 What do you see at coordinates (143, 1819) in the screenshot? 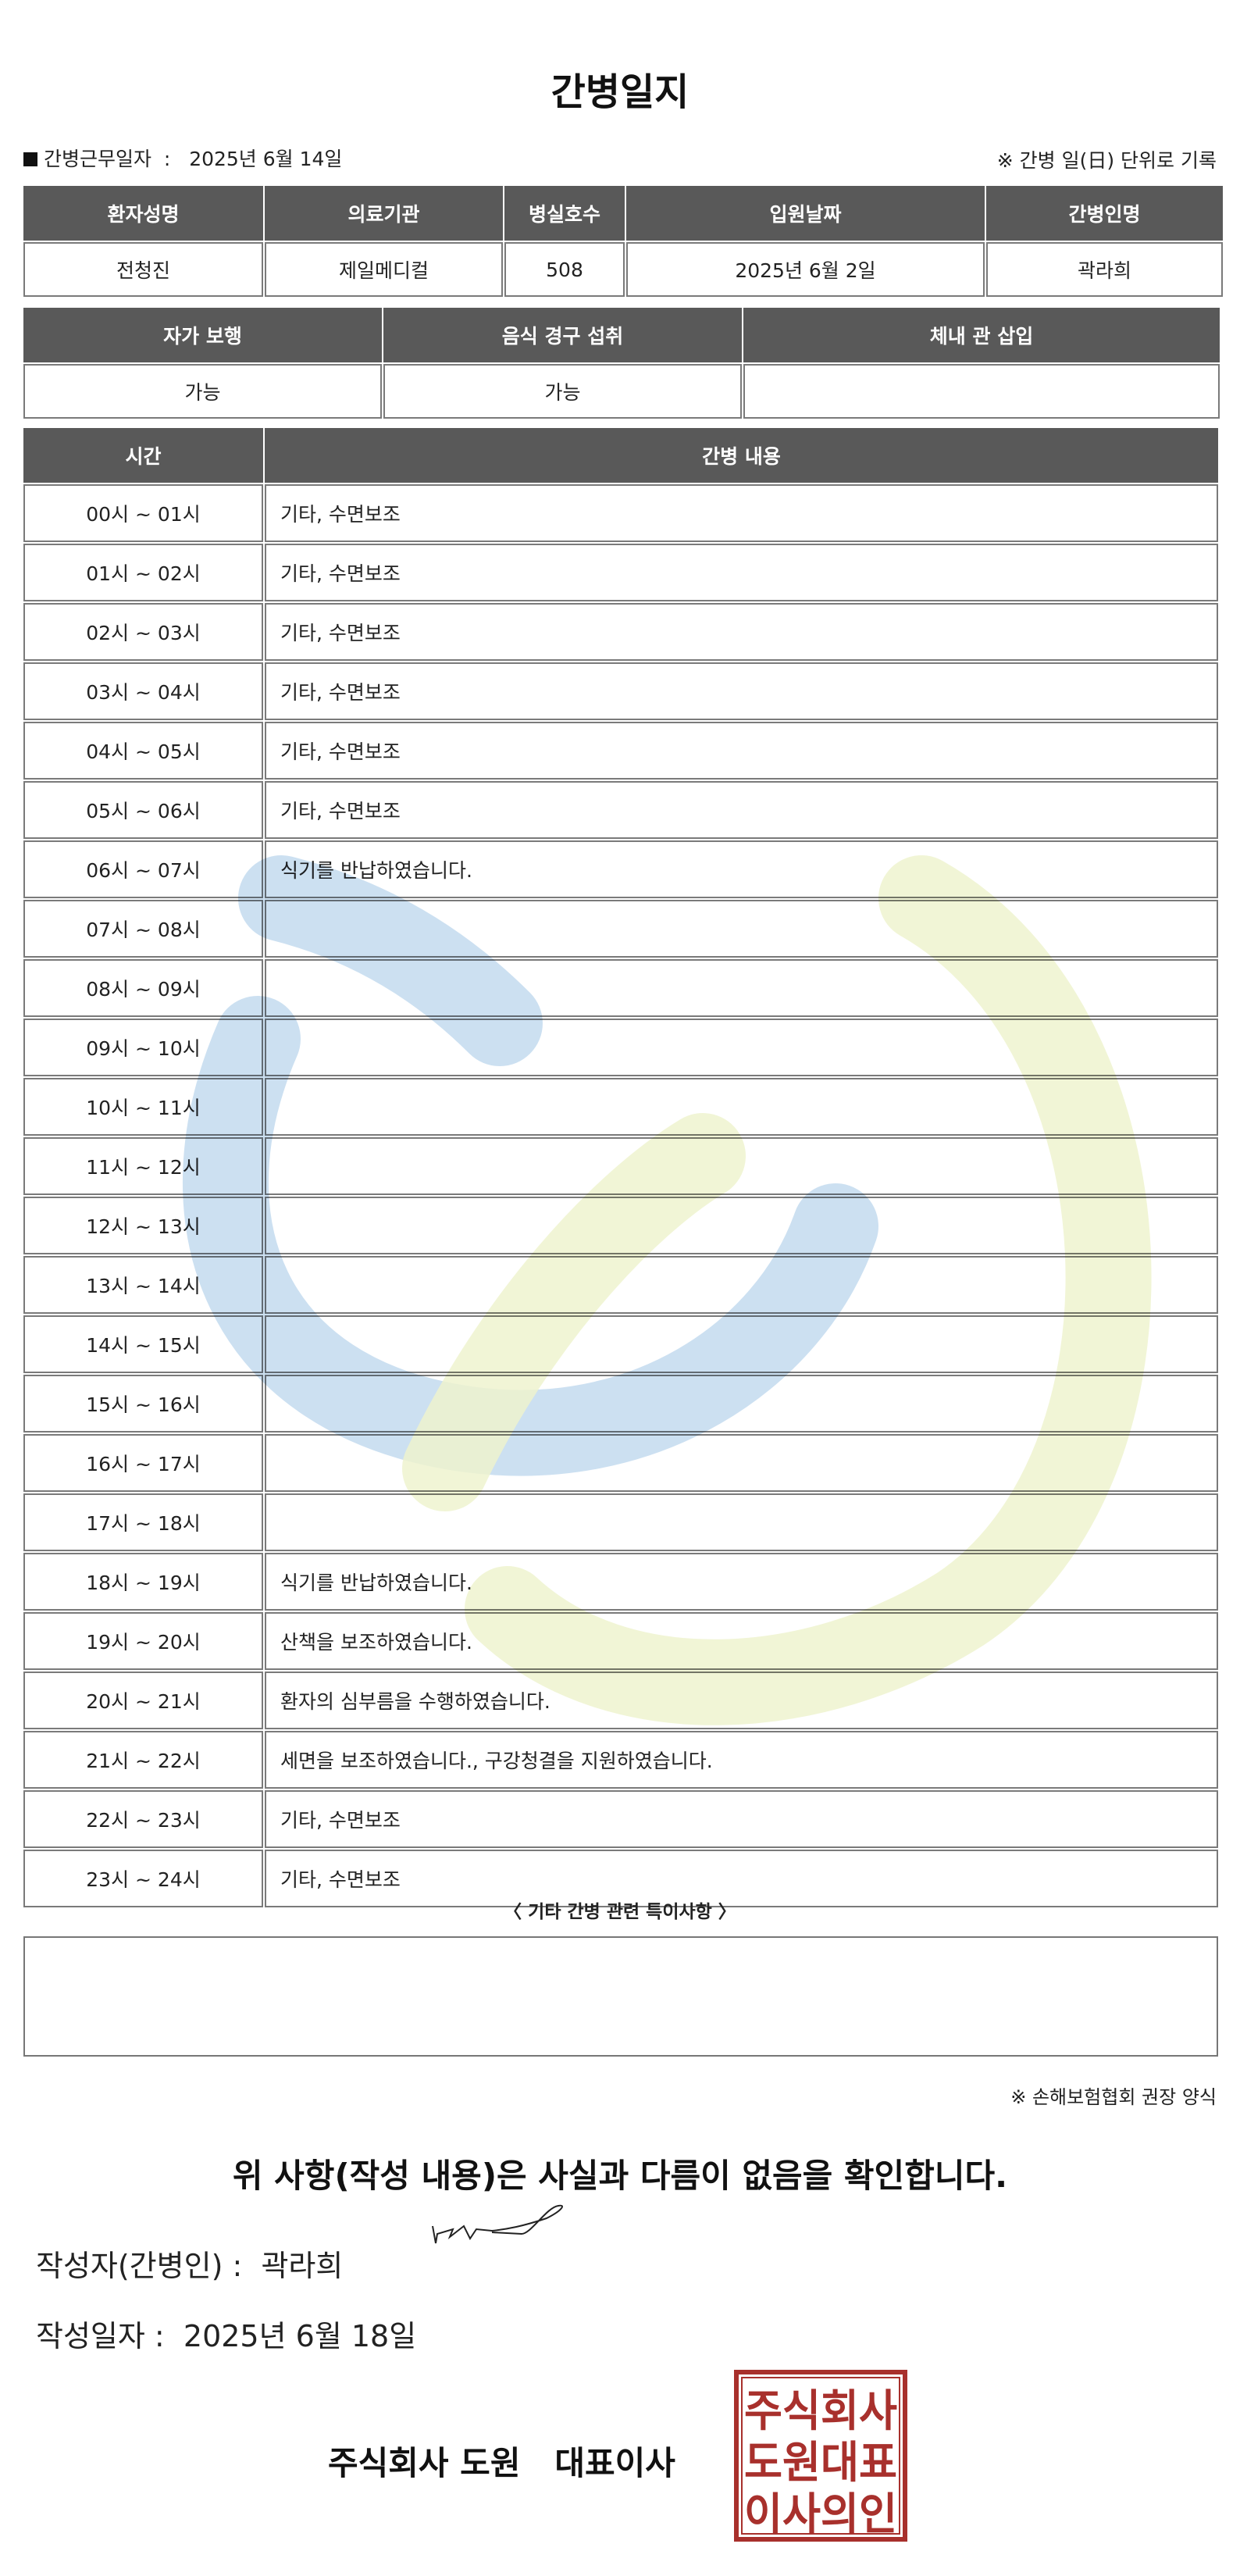
I see `log-time: 22시 ~ 23시` at bounding box center [143, 1819].